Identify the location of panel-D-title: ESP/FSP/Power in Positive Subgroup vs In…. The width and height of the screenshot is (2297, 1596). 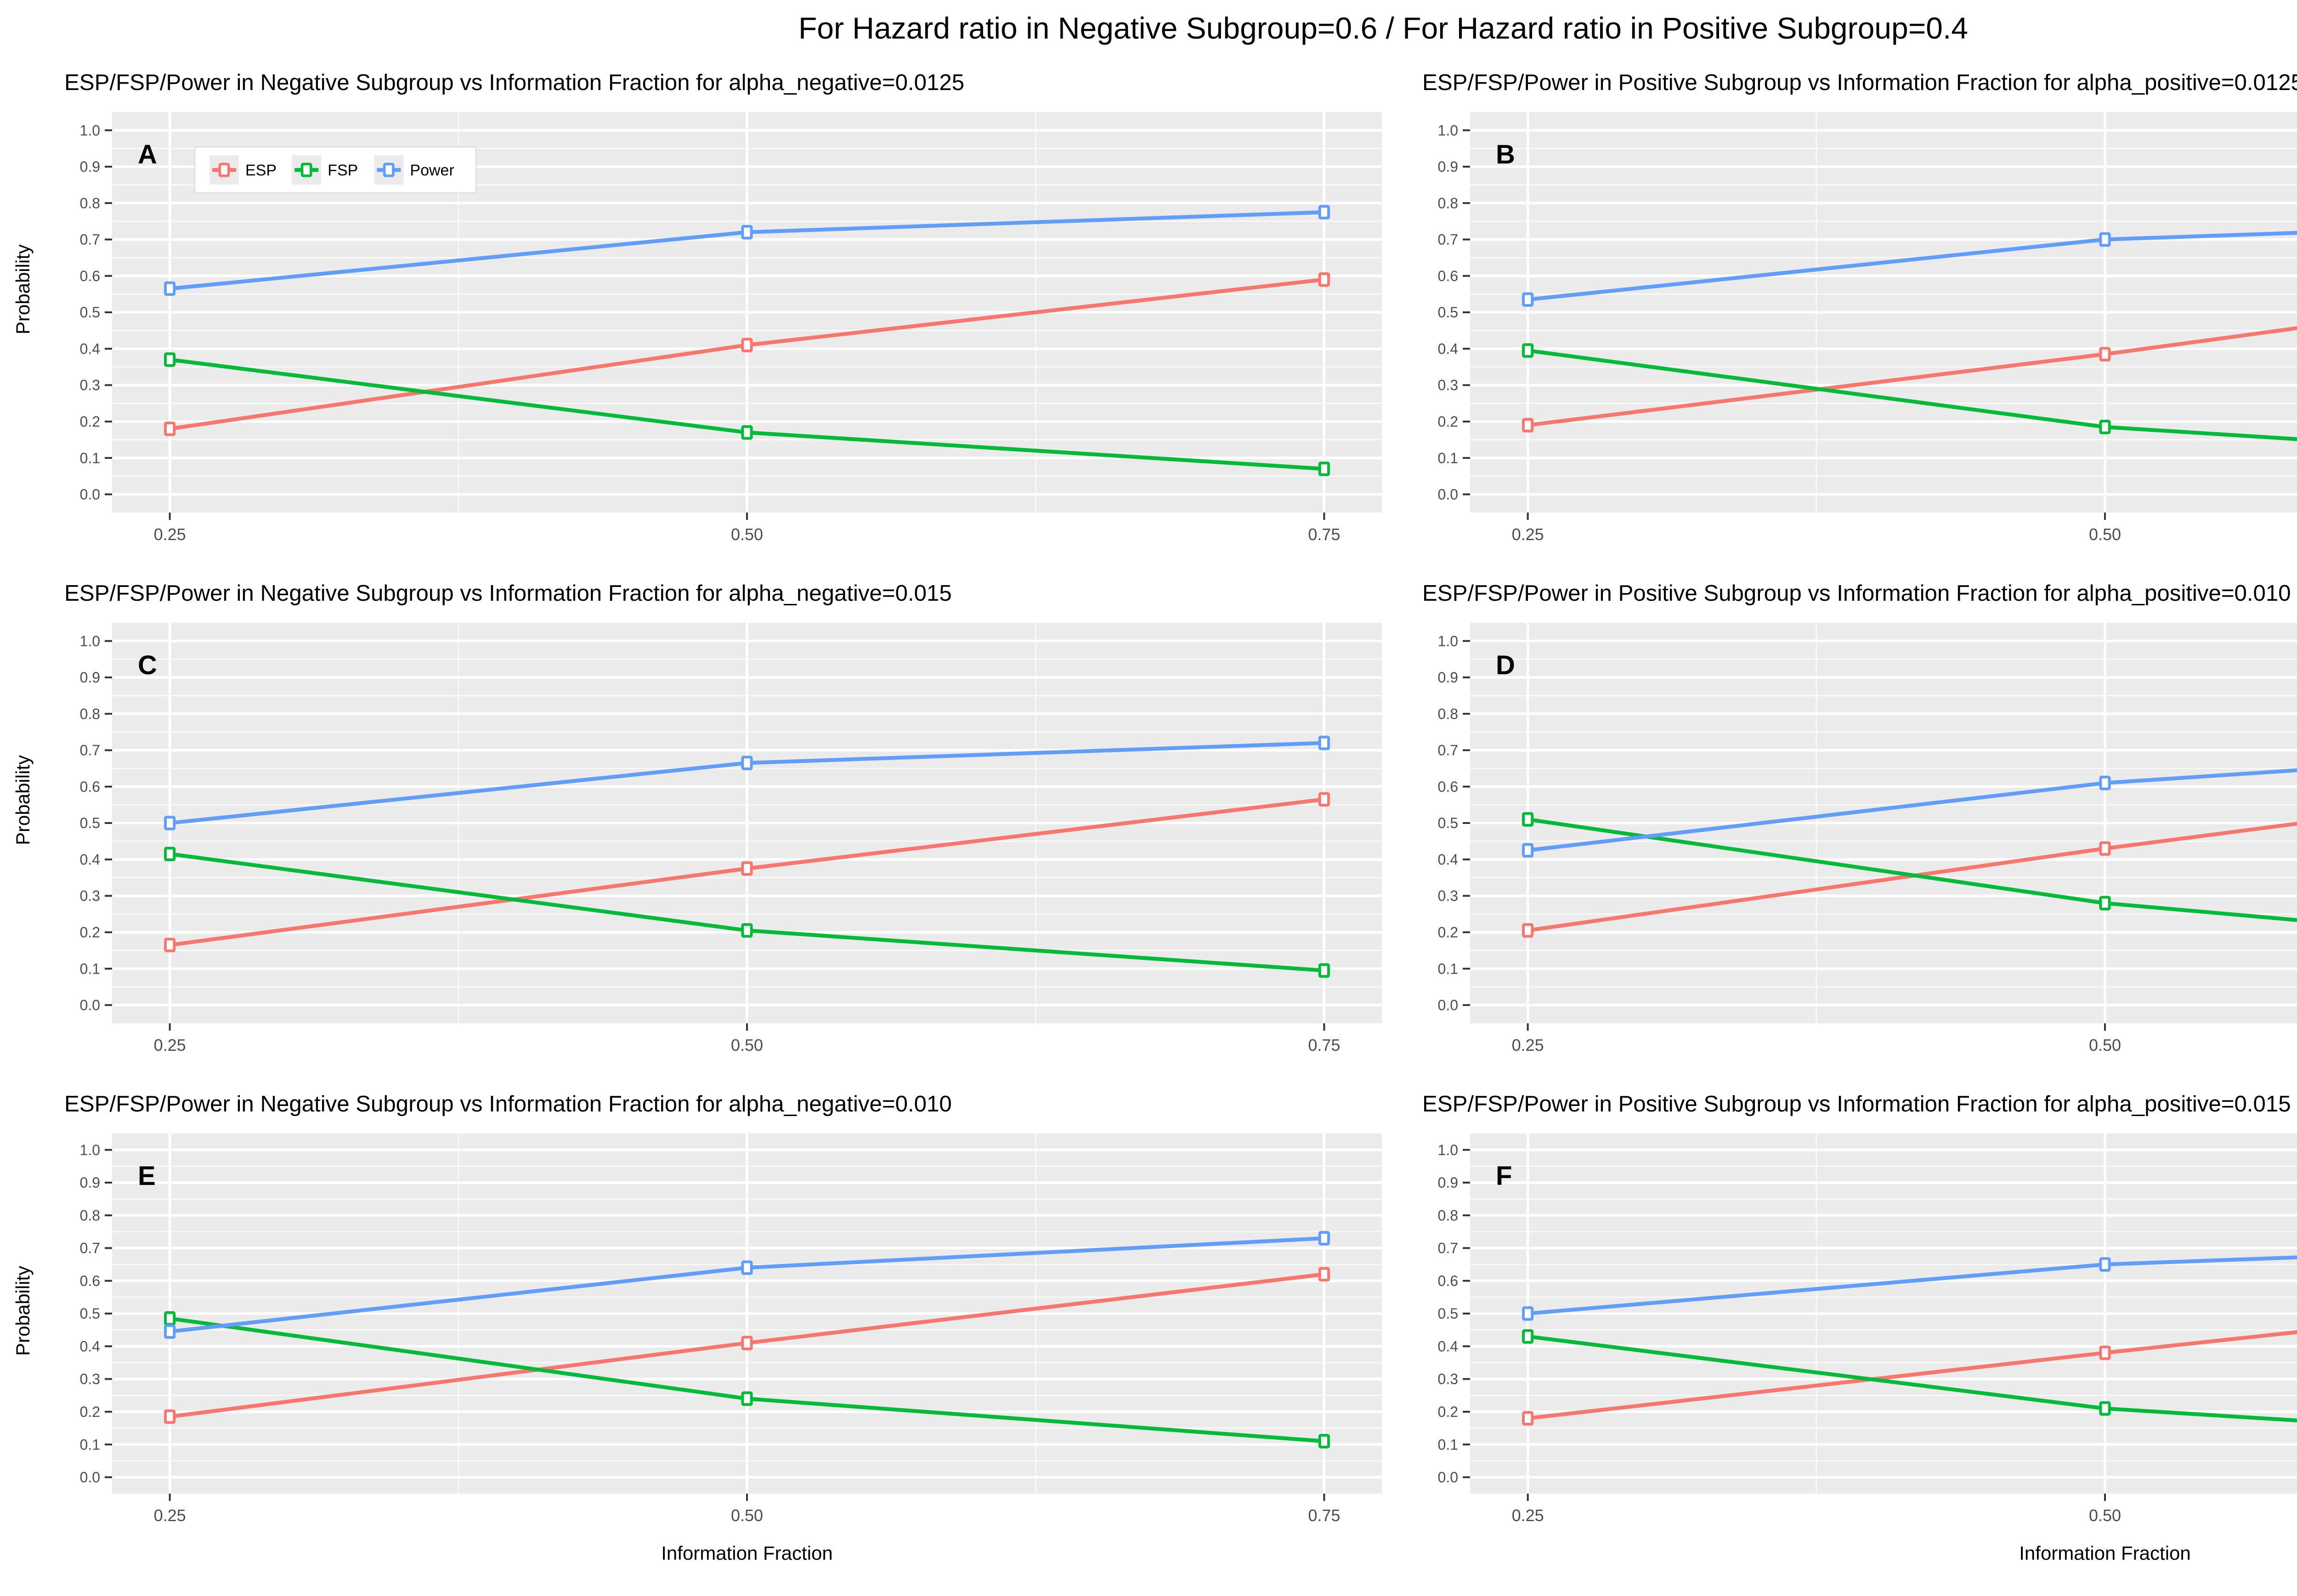
(1856, 593).